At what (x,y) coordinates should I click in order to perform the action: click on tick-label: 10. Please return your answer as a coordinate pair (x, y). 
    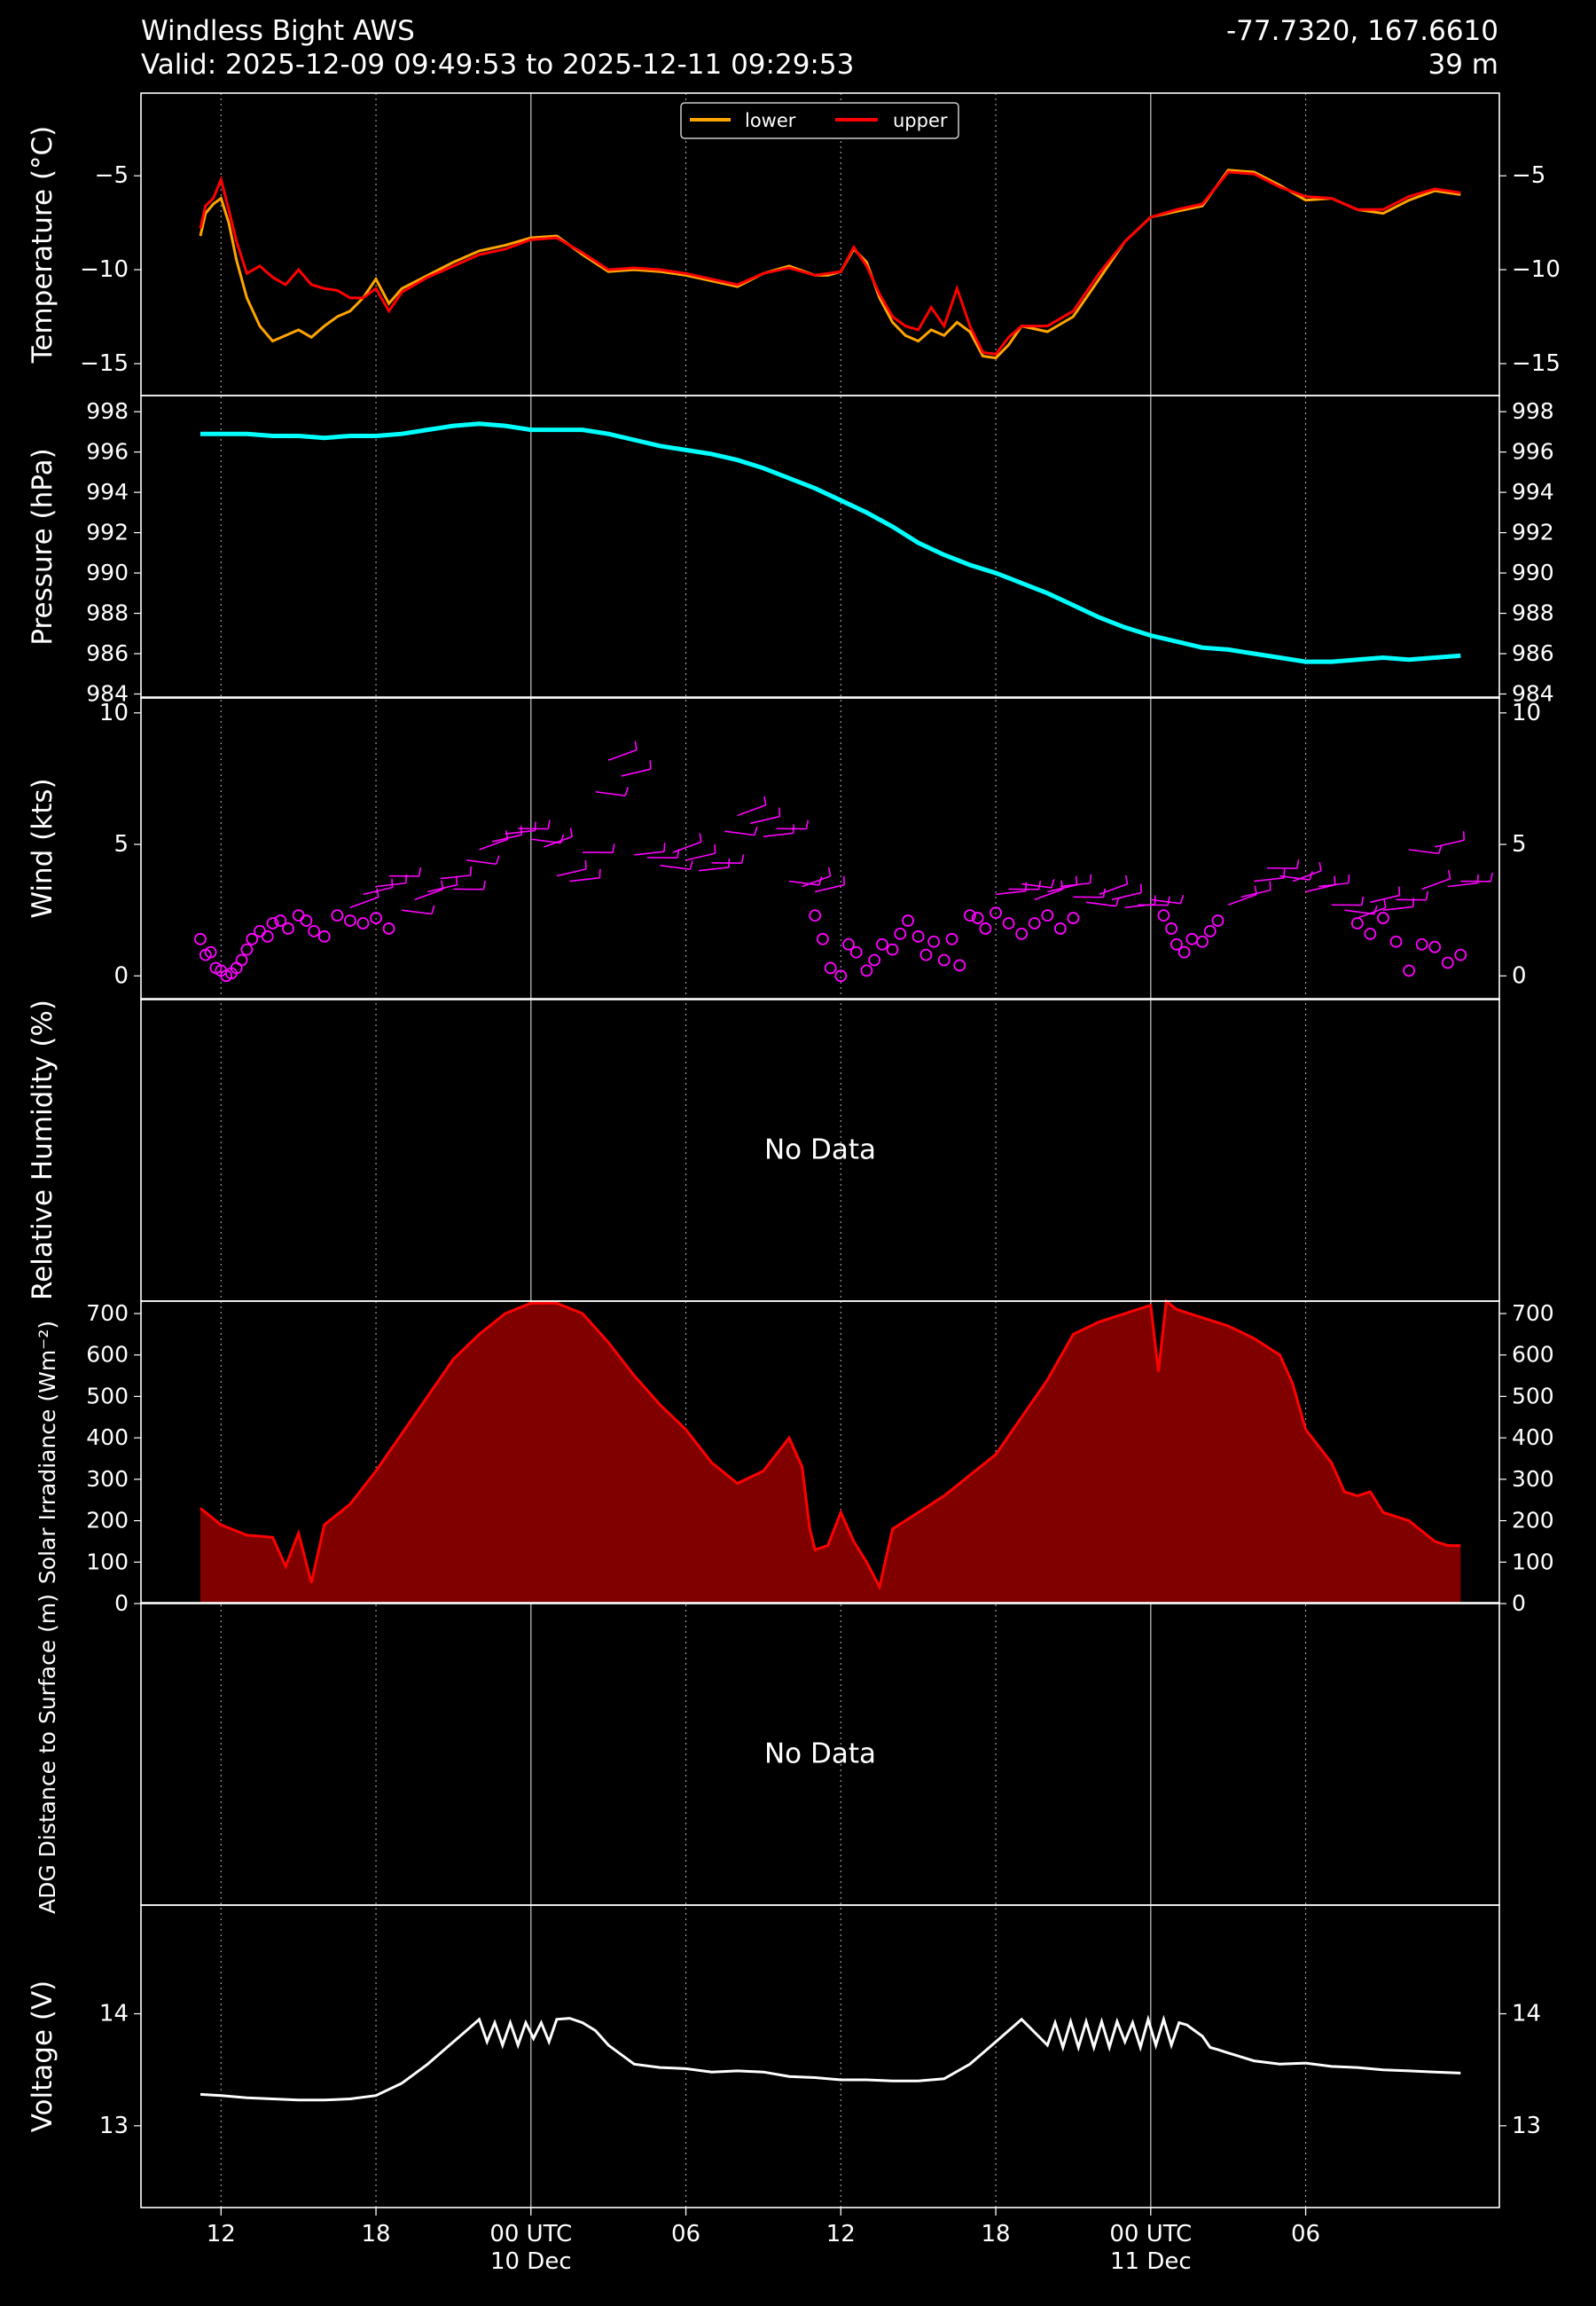
    Looking at the image, I should click on (114, 713).